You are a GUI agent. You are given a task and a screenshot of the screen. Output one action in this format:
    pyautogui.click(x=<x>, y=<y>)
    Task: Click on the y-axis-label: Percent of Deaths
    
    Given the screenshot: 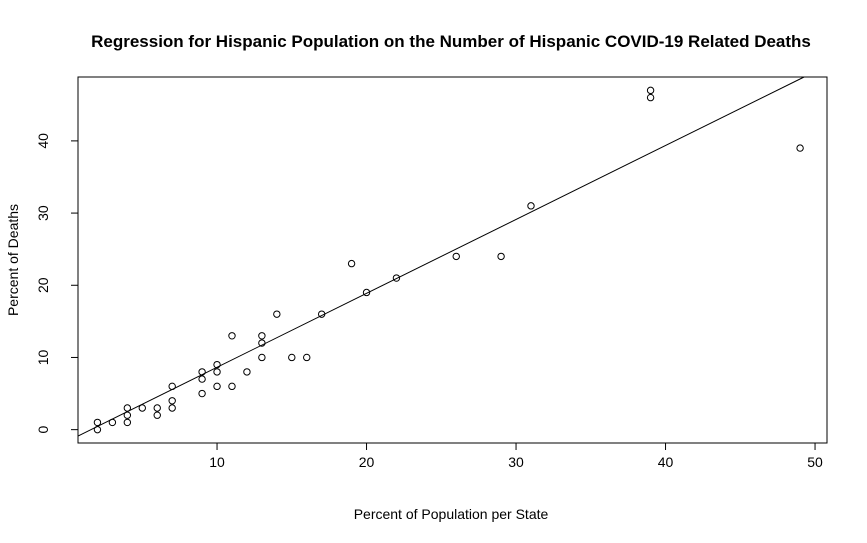 What is the action you would take?
    pyautogui.click(x=13, y=260)
    